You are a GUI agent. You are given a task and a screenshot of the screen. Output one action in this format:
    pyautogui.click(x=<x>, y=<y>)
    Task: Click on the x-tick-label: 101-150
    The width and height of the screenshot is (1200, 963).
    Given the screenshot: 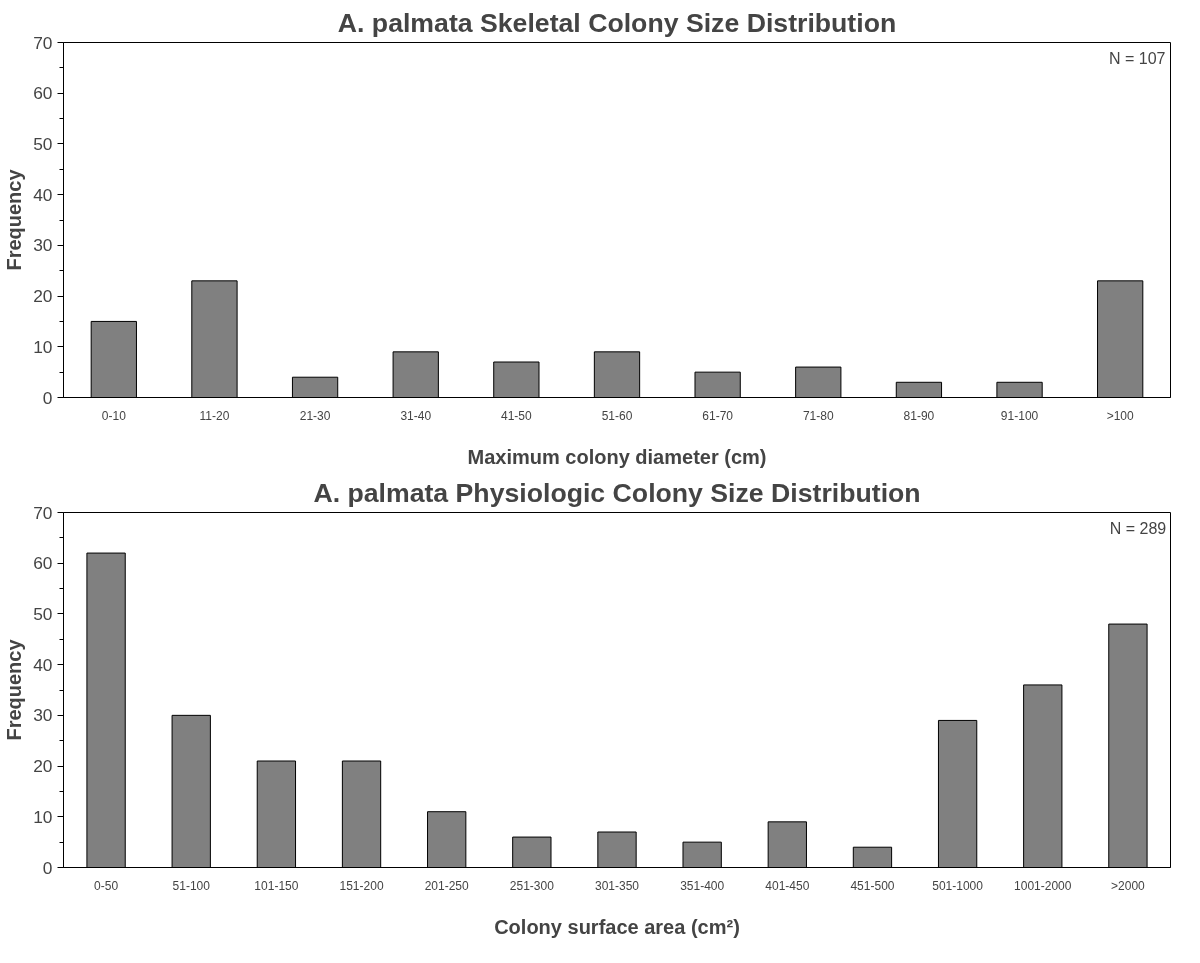 What is the action you would take?
    pyautogui.click(x=276, y=885)
    